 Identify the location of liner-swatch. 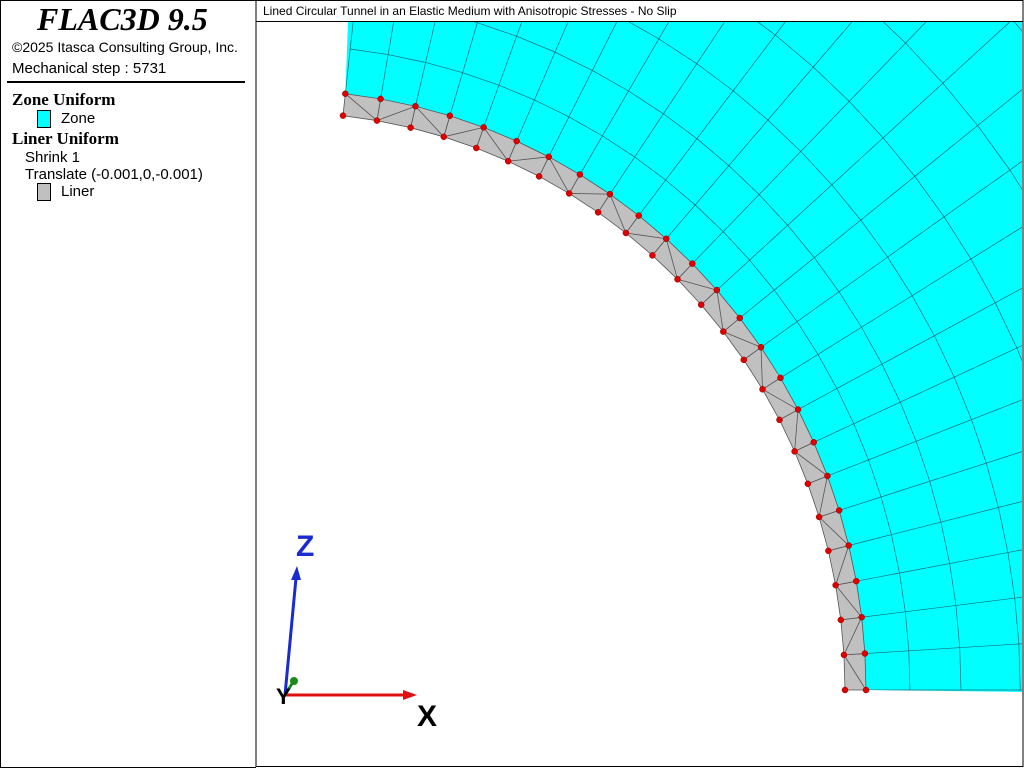
(44, 192).